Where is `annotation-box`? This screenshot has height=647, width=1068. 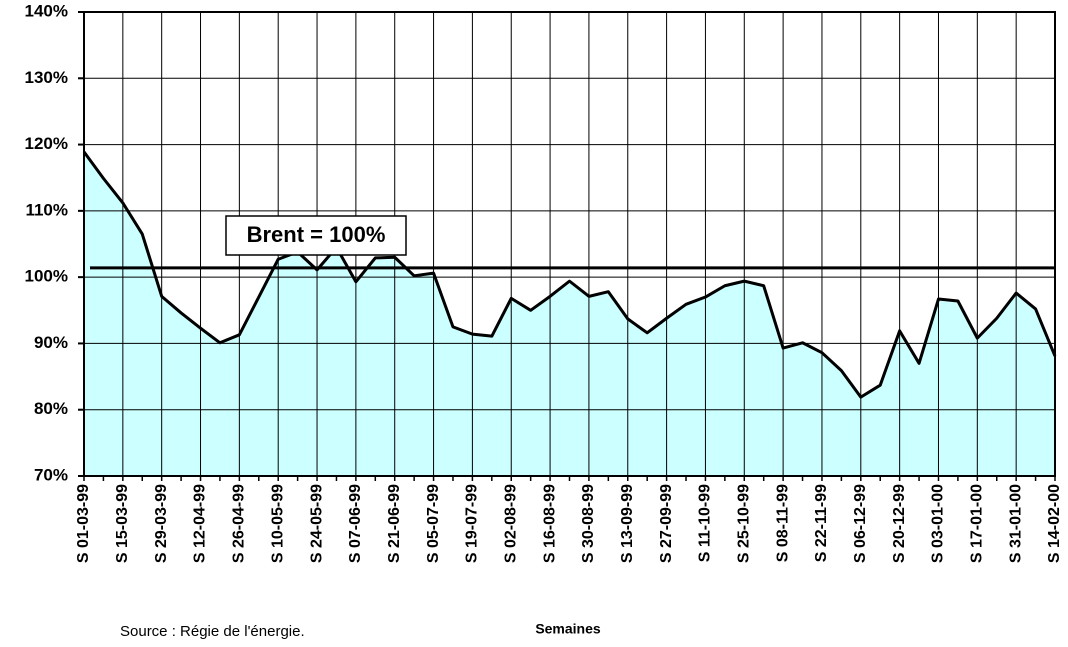 annotation-box is located at coordinates (316, 235).